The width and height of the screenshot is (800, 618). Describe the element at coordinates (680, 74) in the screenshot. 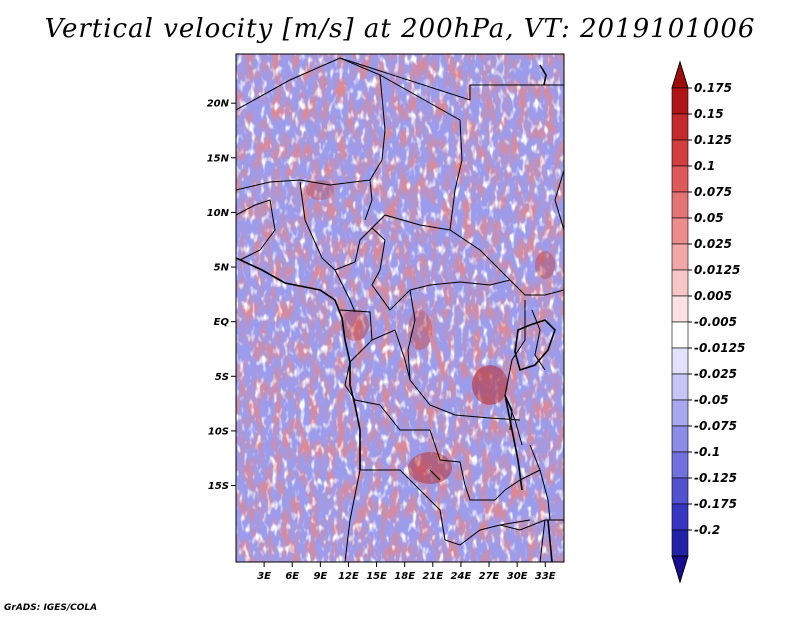

I see `colorbar-over-arrow` at that location.